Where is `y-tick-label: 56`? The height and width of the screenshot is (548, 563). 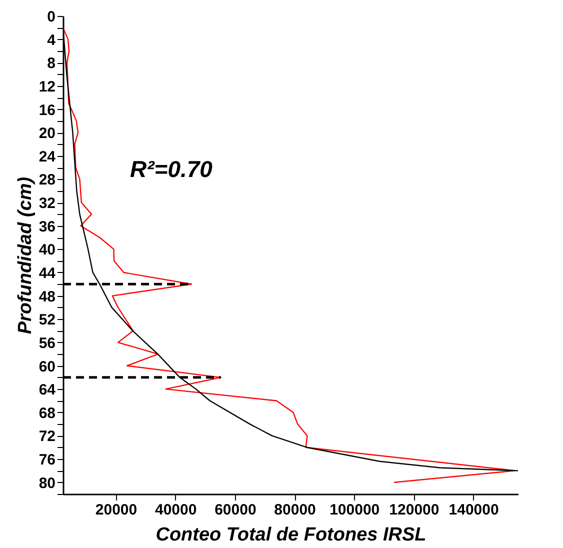
y-tick-label: 56 is located at coordinates (47, 343).